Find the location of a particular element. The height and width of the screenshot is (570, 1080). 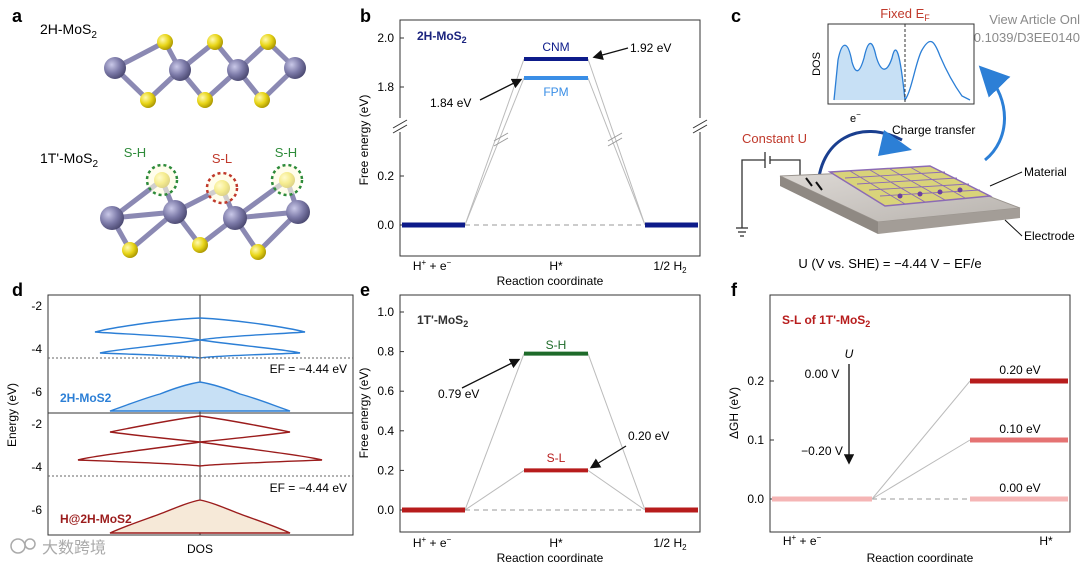

plot-title-b: 2H-MoS2 is located at coordinates (442, 37).